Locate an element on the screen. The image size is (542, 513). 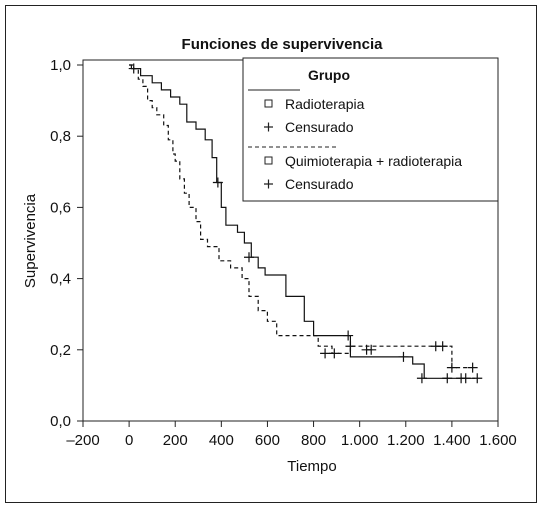
legend-entry-censurado-1: Censurado is located at coordinates (319, 127).